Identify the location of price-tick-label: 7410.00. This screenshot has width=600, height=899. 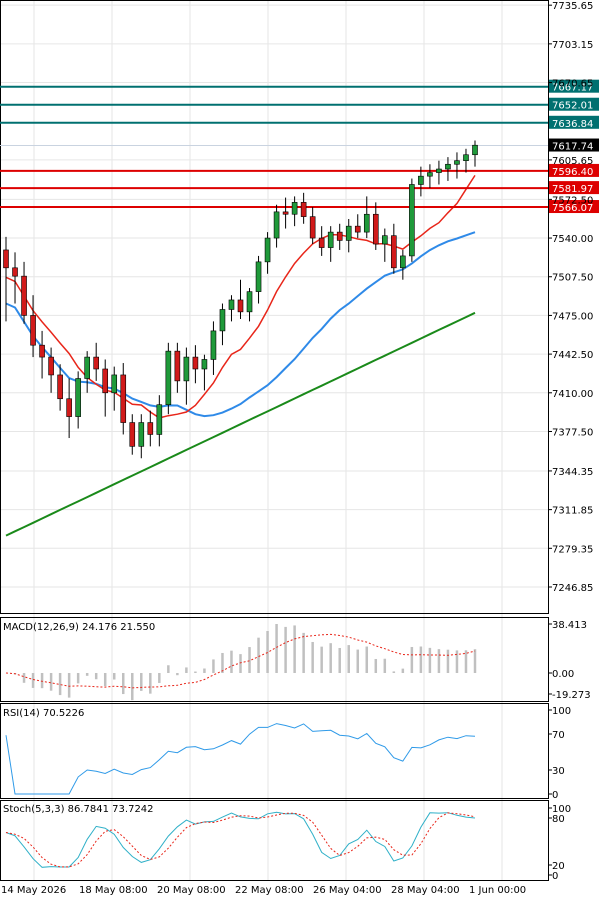
(572, 394).